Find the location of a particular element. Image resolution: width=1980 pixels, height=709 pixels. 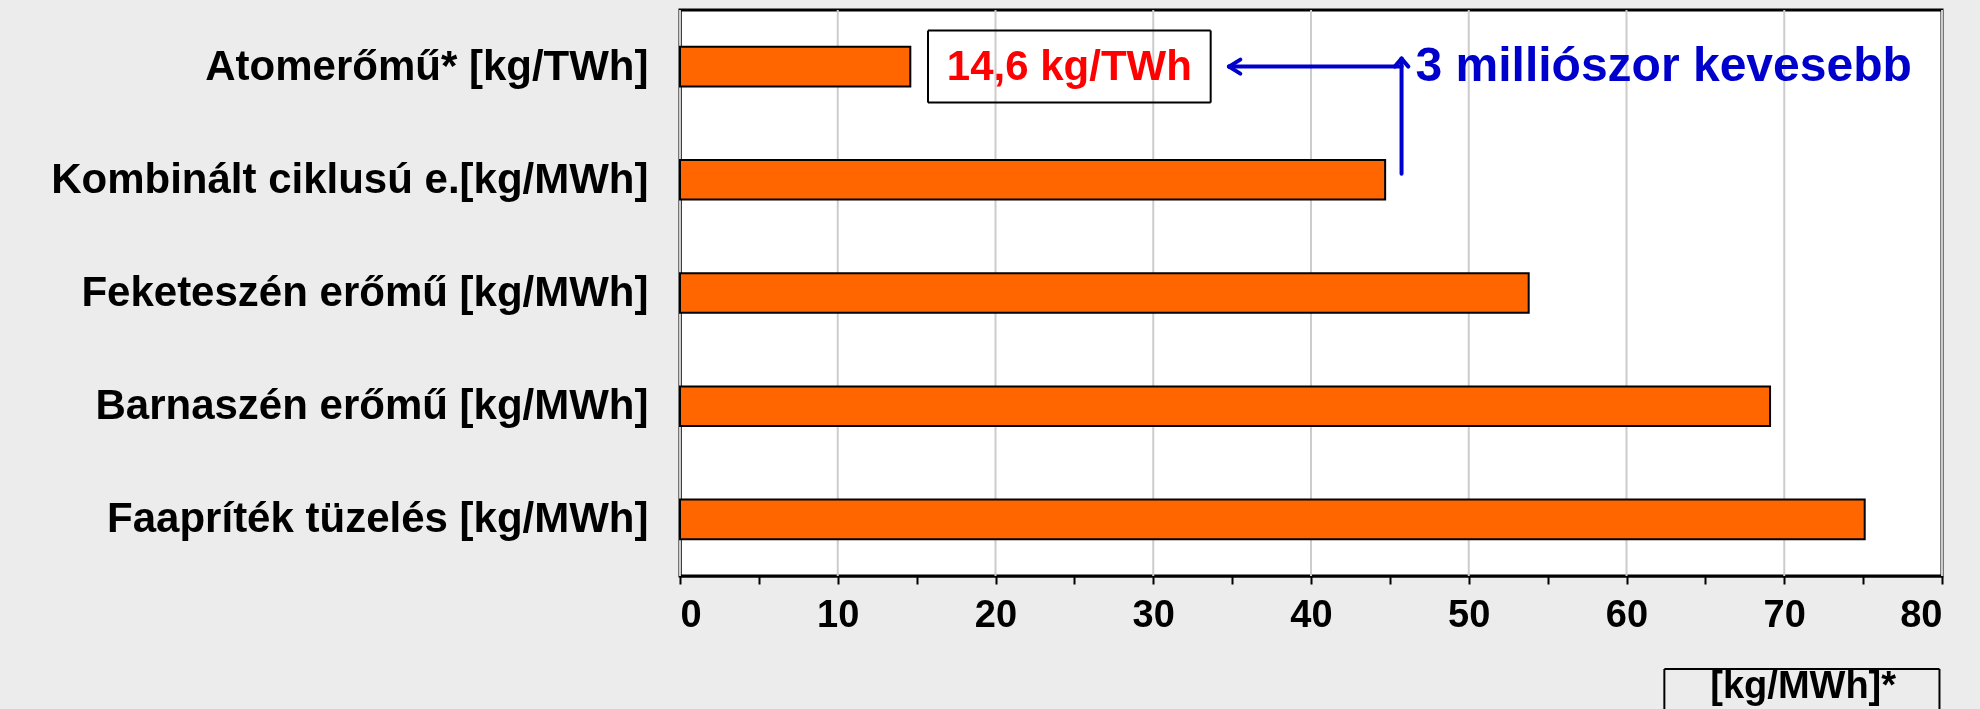

y-tick-label: Barnaszén erőmű [kg/MWh] is located at coordinates (372, 405).